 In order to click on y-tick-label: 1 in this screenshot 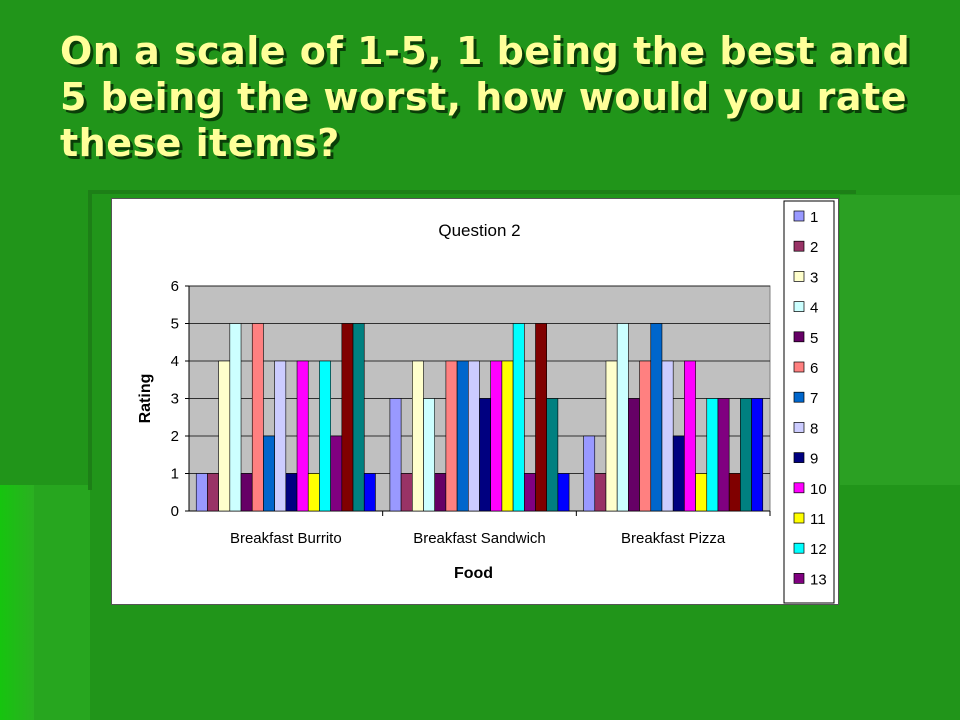, I will do `click(175, 474)`.